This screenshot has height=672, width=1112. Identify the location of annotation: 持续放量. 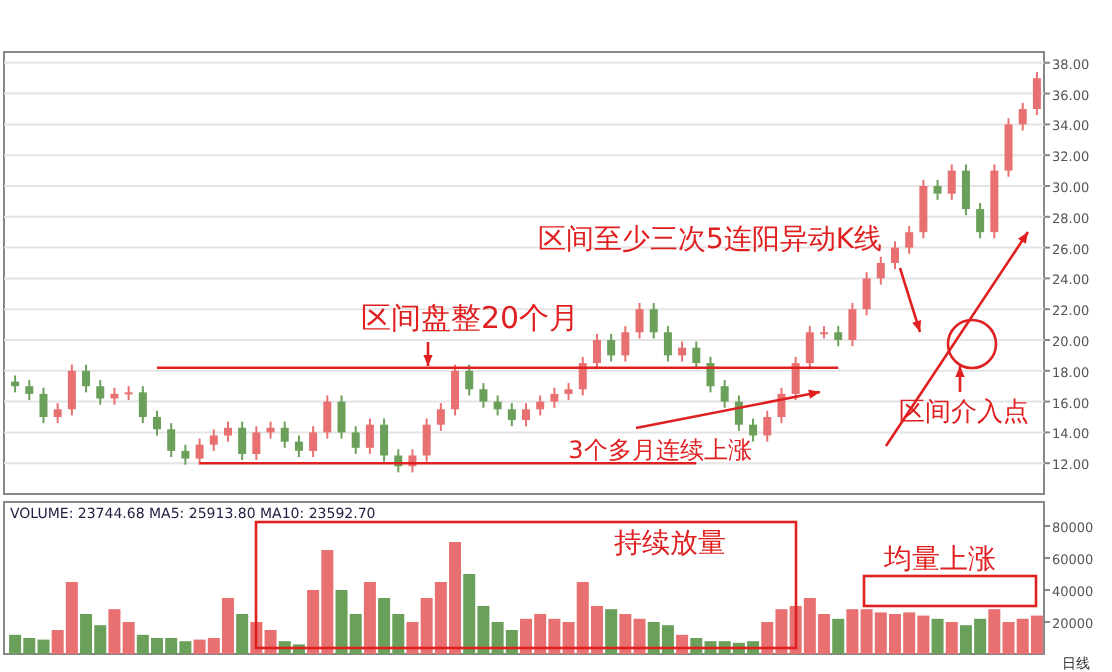
(670, 544).